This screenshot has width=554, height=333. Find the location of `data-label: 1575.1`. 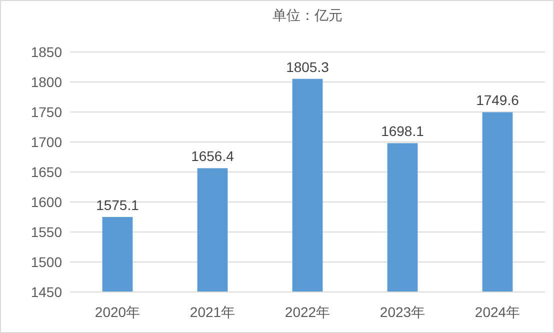

data-label: 1575.1 is located at coordinates (118, 204).